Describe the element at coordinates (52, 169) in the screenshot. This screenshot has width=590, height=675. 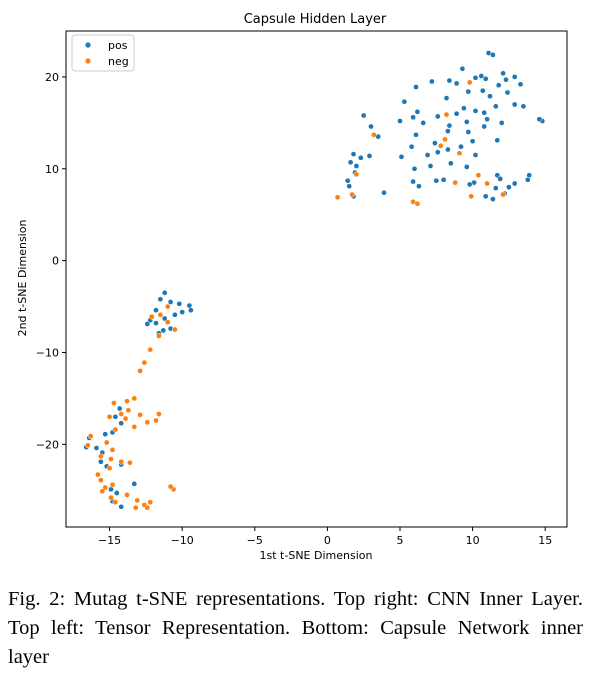
I see `y-tick-label: 10` at that location.